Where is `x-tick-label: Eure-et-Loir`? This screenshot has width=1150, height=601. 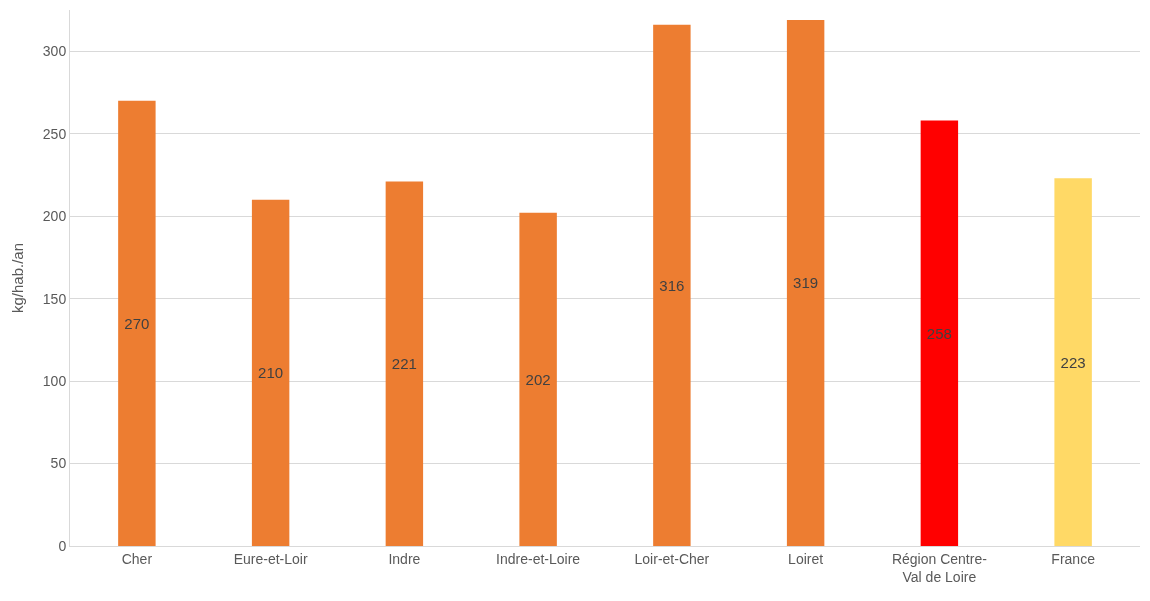
x-tick-label: Eure-et-Loir is located at coordinates (270, 558).